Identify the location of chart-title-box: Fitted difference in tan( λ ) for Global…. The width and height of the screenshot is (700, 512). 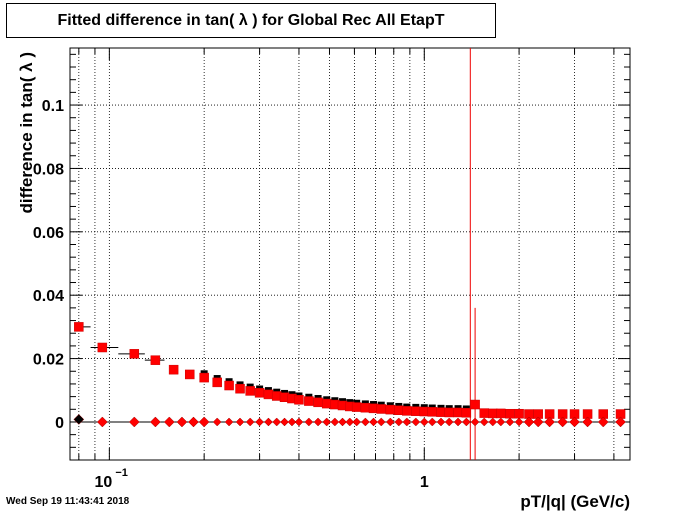
(251, 20).